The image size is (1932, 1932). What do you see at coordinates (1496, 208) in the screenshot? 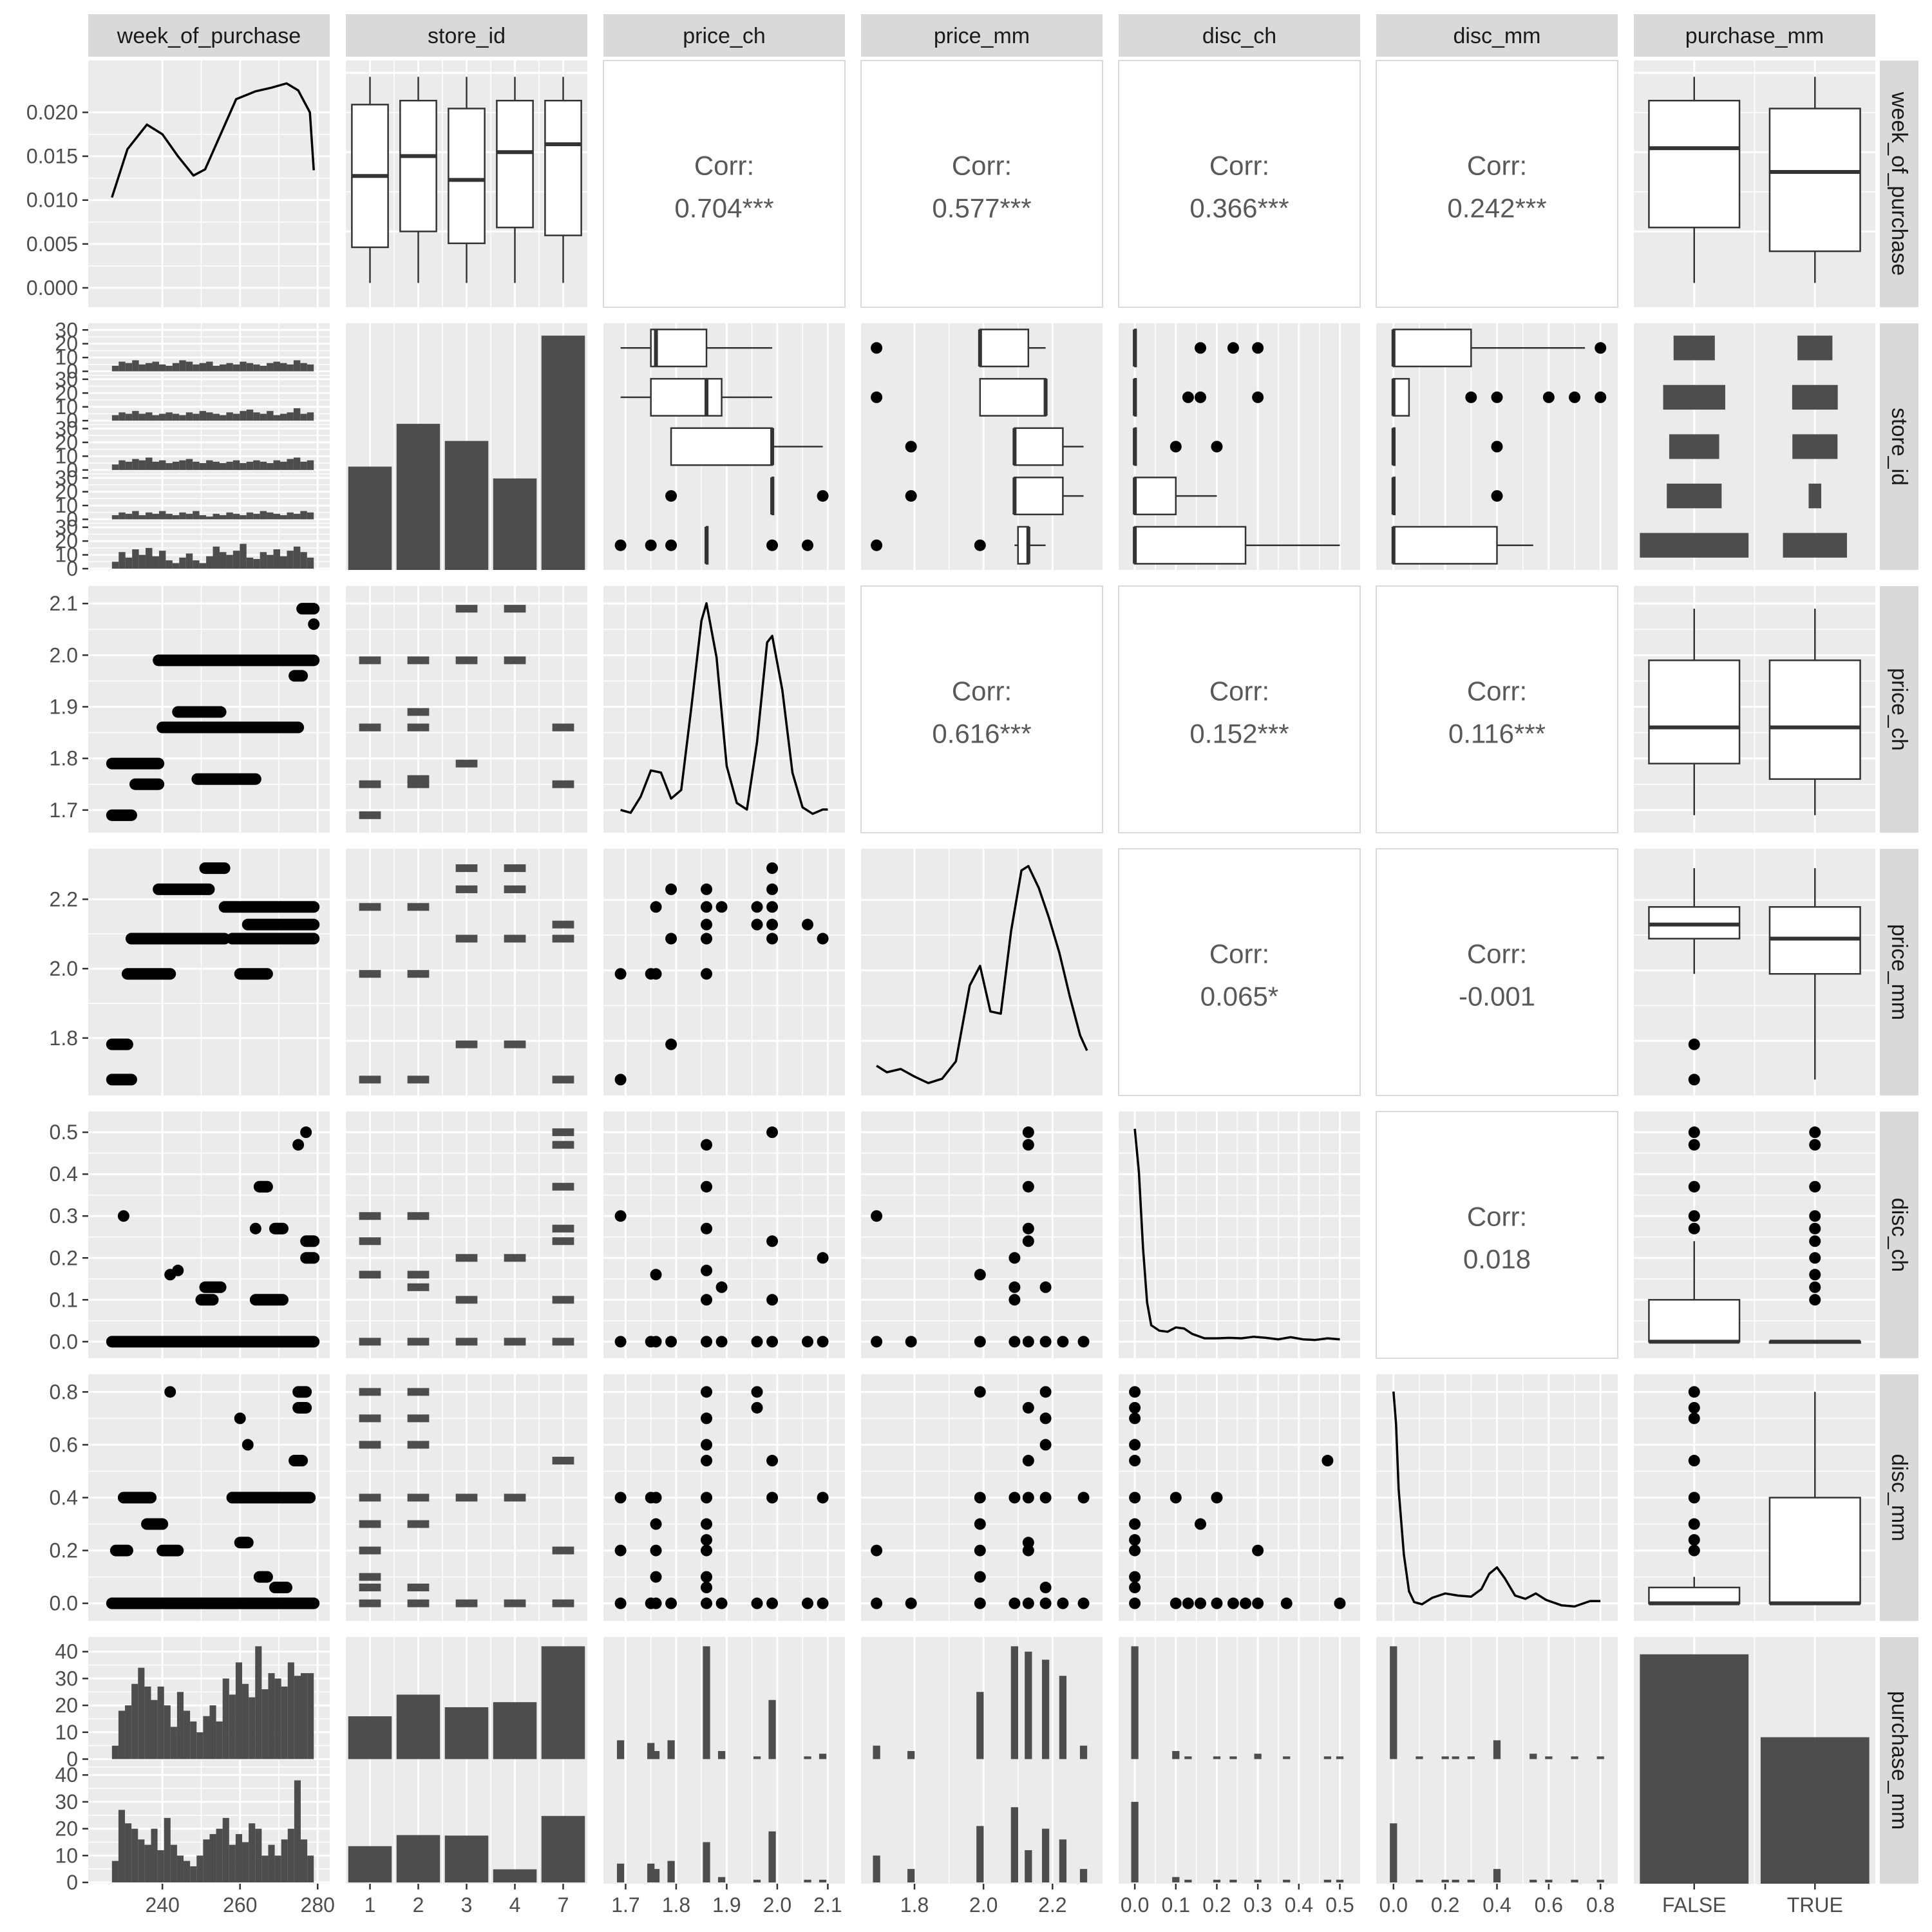
I see `corr-value: 0.242***` at bounding box center [1496, 208].